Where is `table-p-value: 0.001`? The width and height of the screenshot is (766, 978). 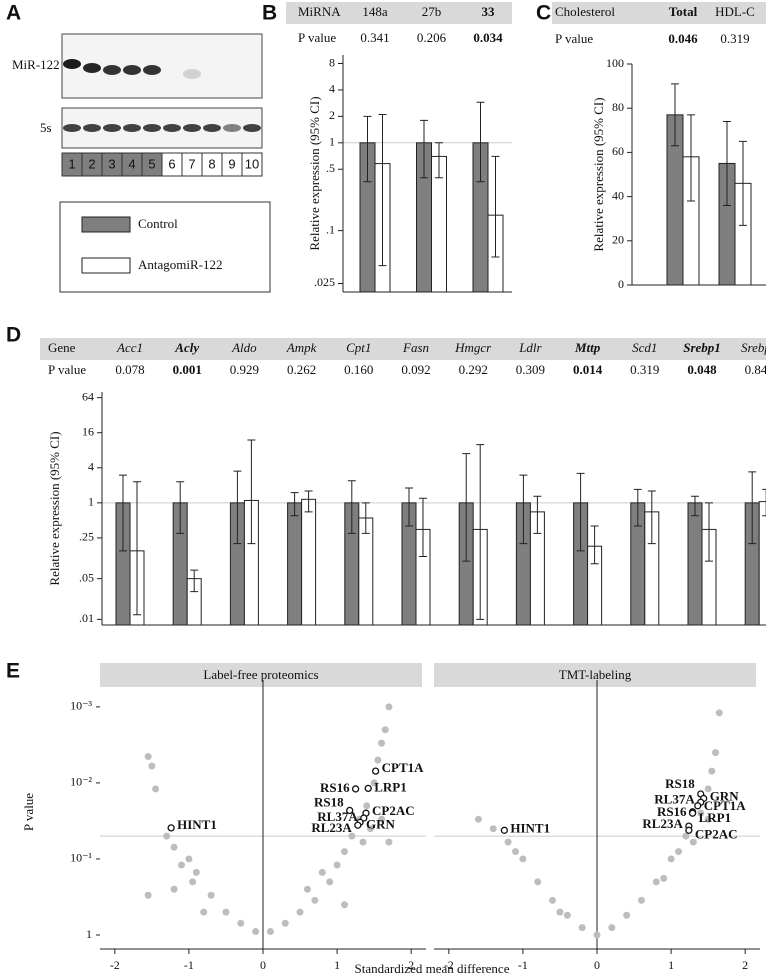 table-p-value: 0.001 is located at coordinates (187, 369).